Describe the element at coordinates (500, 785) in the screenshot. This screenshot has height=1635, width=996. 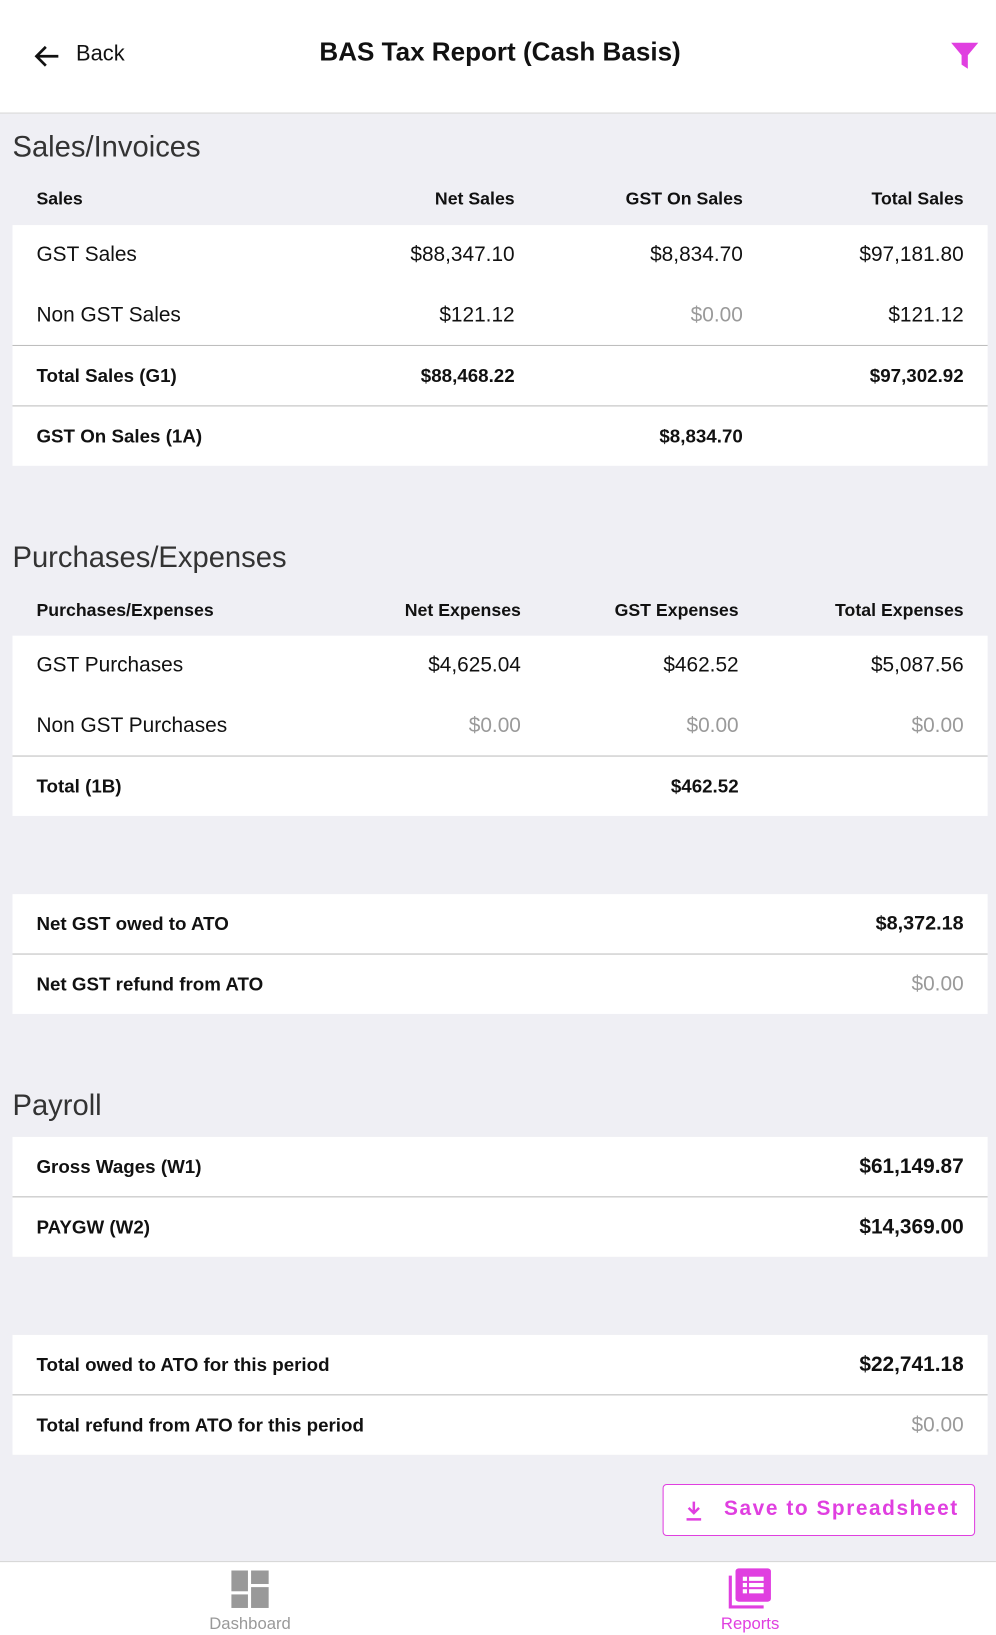
I see `row: Total (1B) $462.52` at that location.